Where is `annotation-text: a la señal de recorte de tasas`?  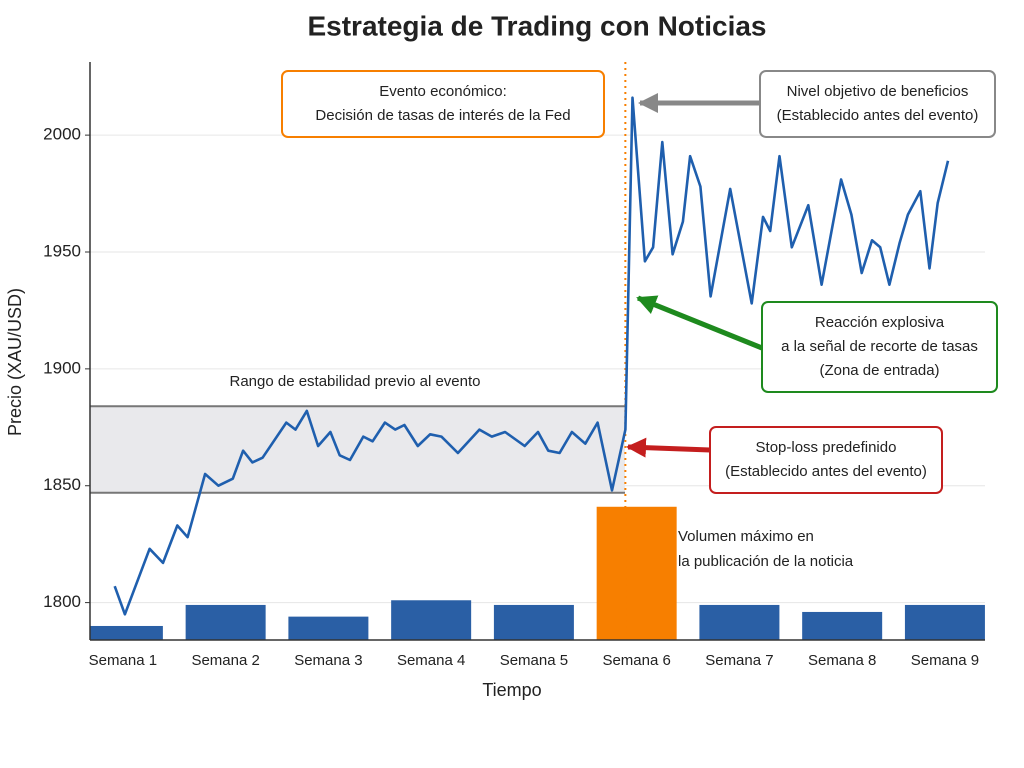 annotation-text: a la señal de recorte de tasas is located at coordinates (879, 346).